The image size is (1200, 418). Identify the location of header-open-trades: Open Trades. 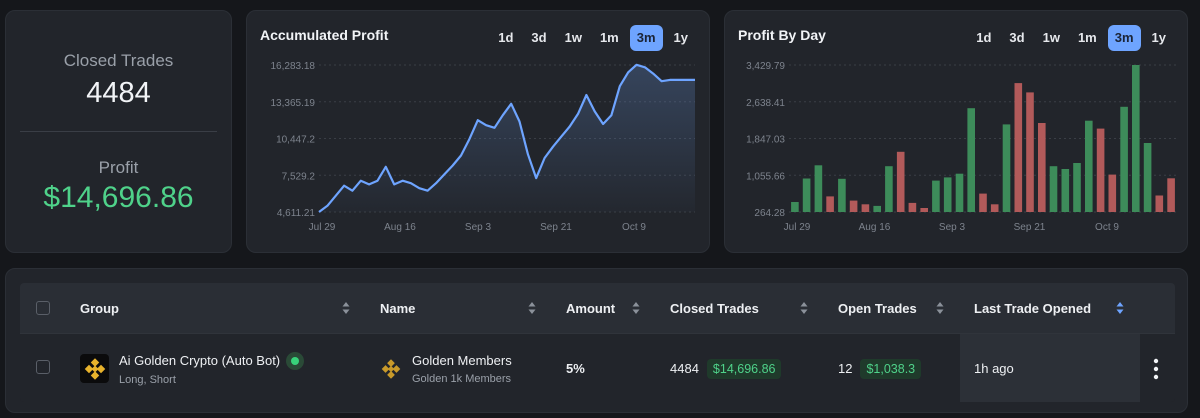
(877, 308).